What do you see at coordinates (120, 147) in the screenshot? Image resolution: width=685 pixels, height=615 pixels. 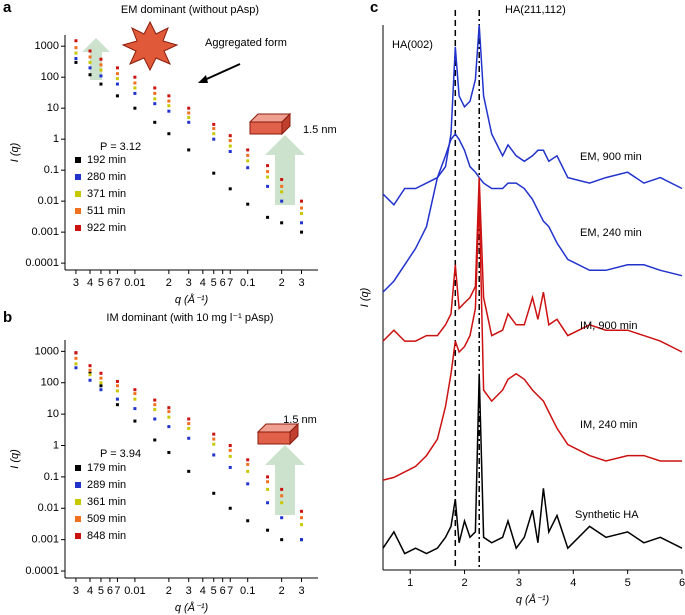 I see `annotation: P = 3.12` at bounding box center [120, 147].